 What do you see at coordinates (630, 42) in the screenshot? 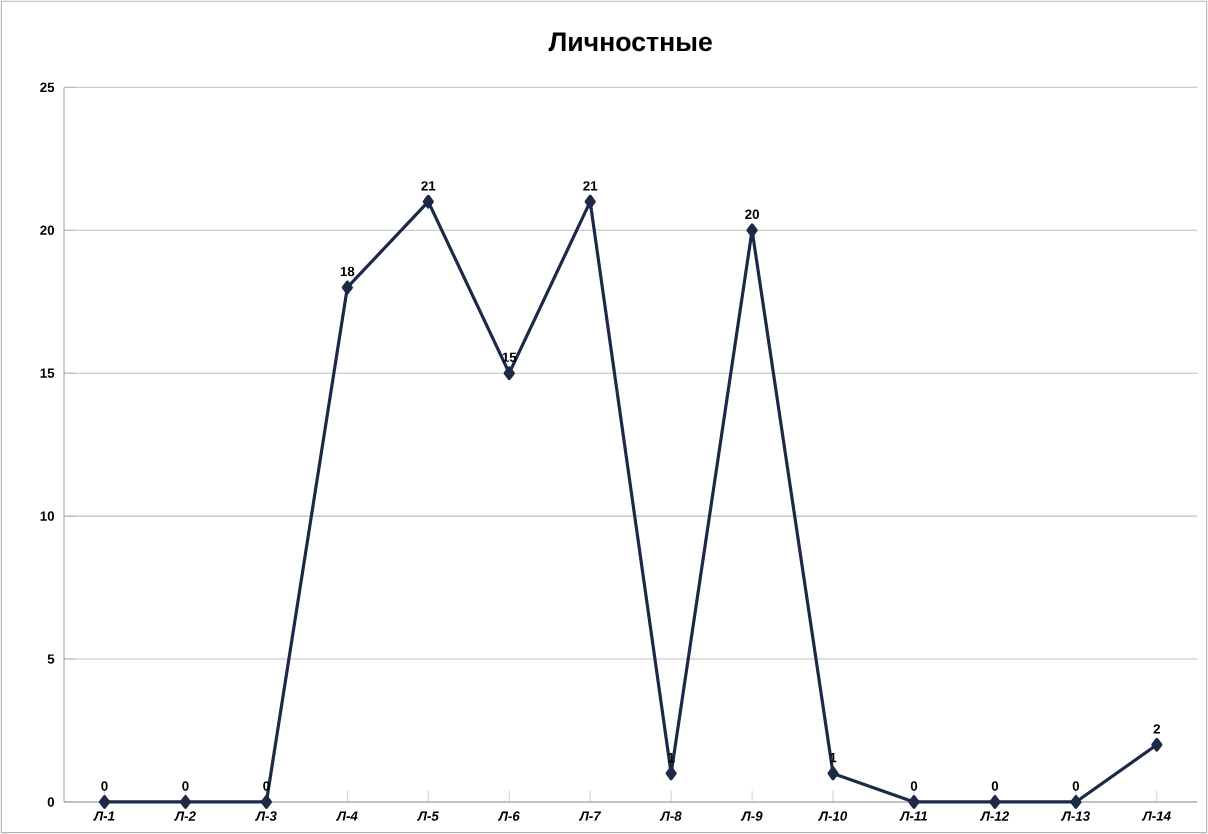
I see `chart-title: Личностные` at bounding box center [630, 42].